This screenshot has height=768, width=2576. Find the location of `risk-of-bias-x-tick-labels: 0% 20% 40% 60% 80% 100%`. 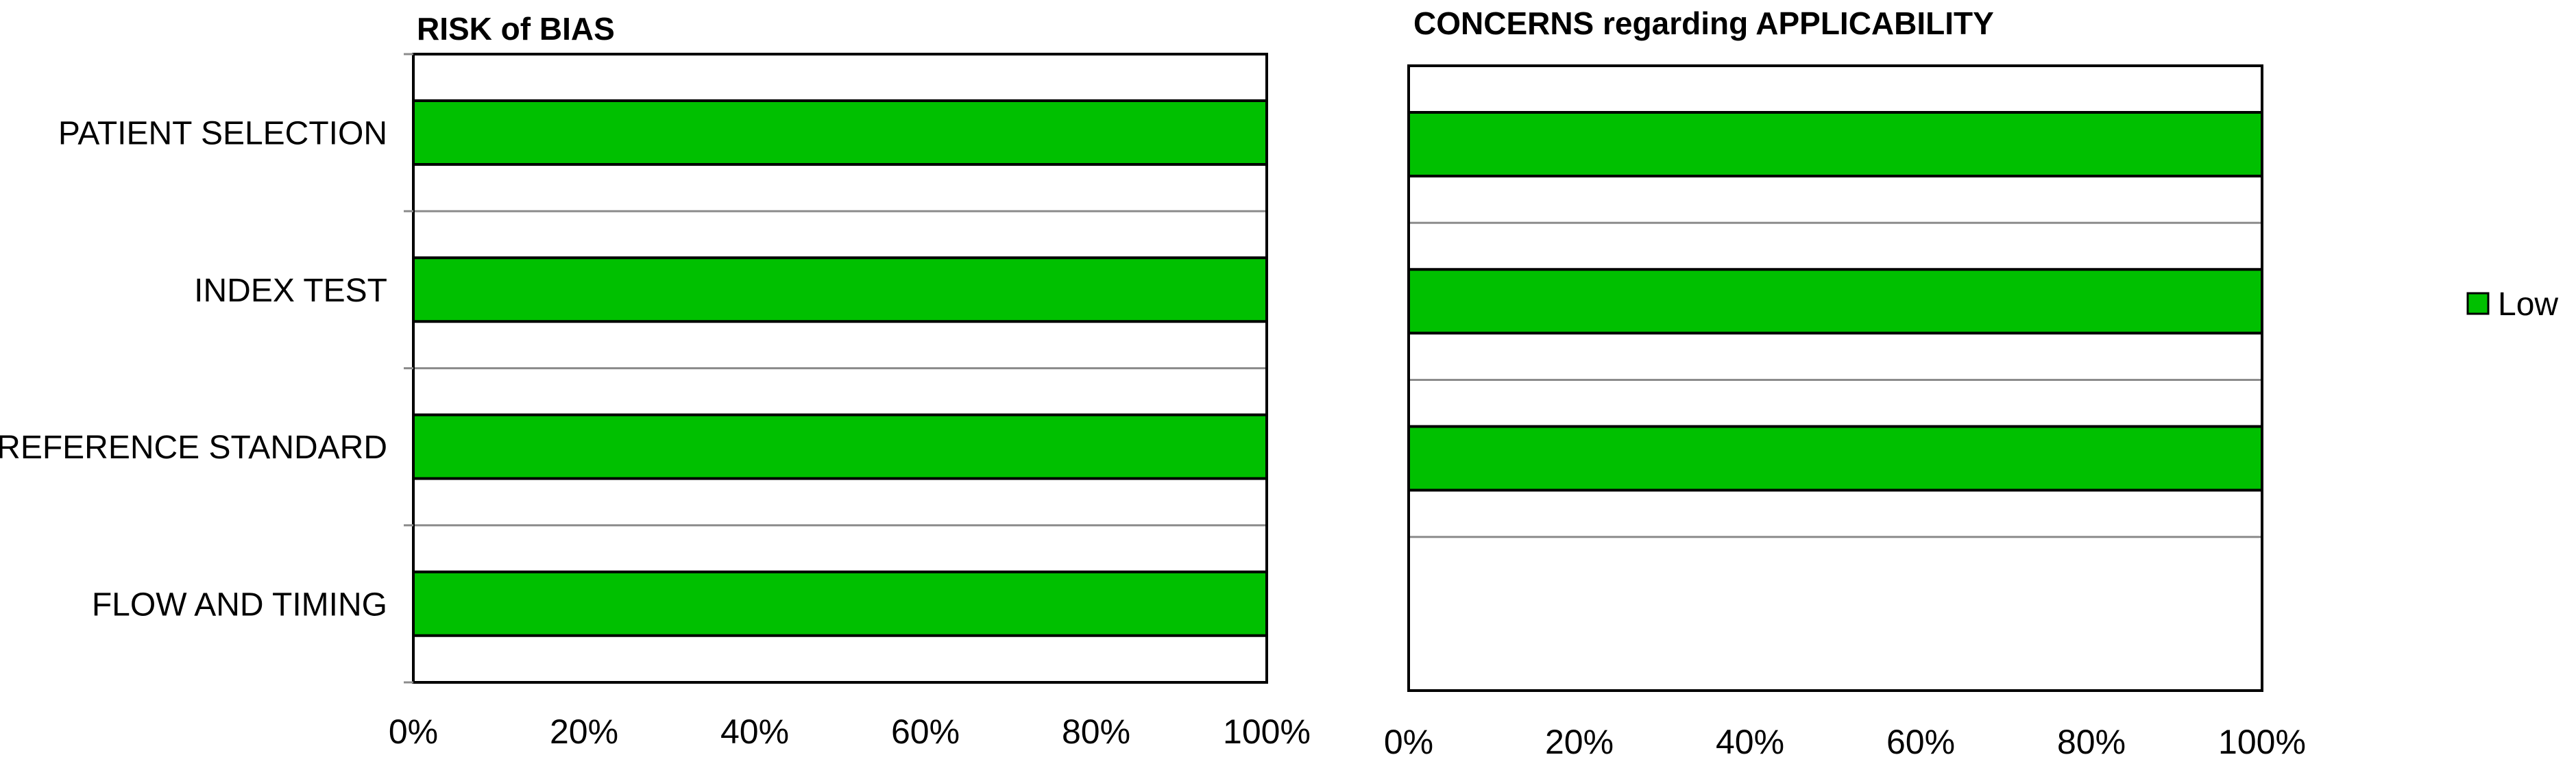

risk-of-bias-x-tick-labels: 0% 20% 40% 60% 80% 100% is located at coordinates (850, 732).